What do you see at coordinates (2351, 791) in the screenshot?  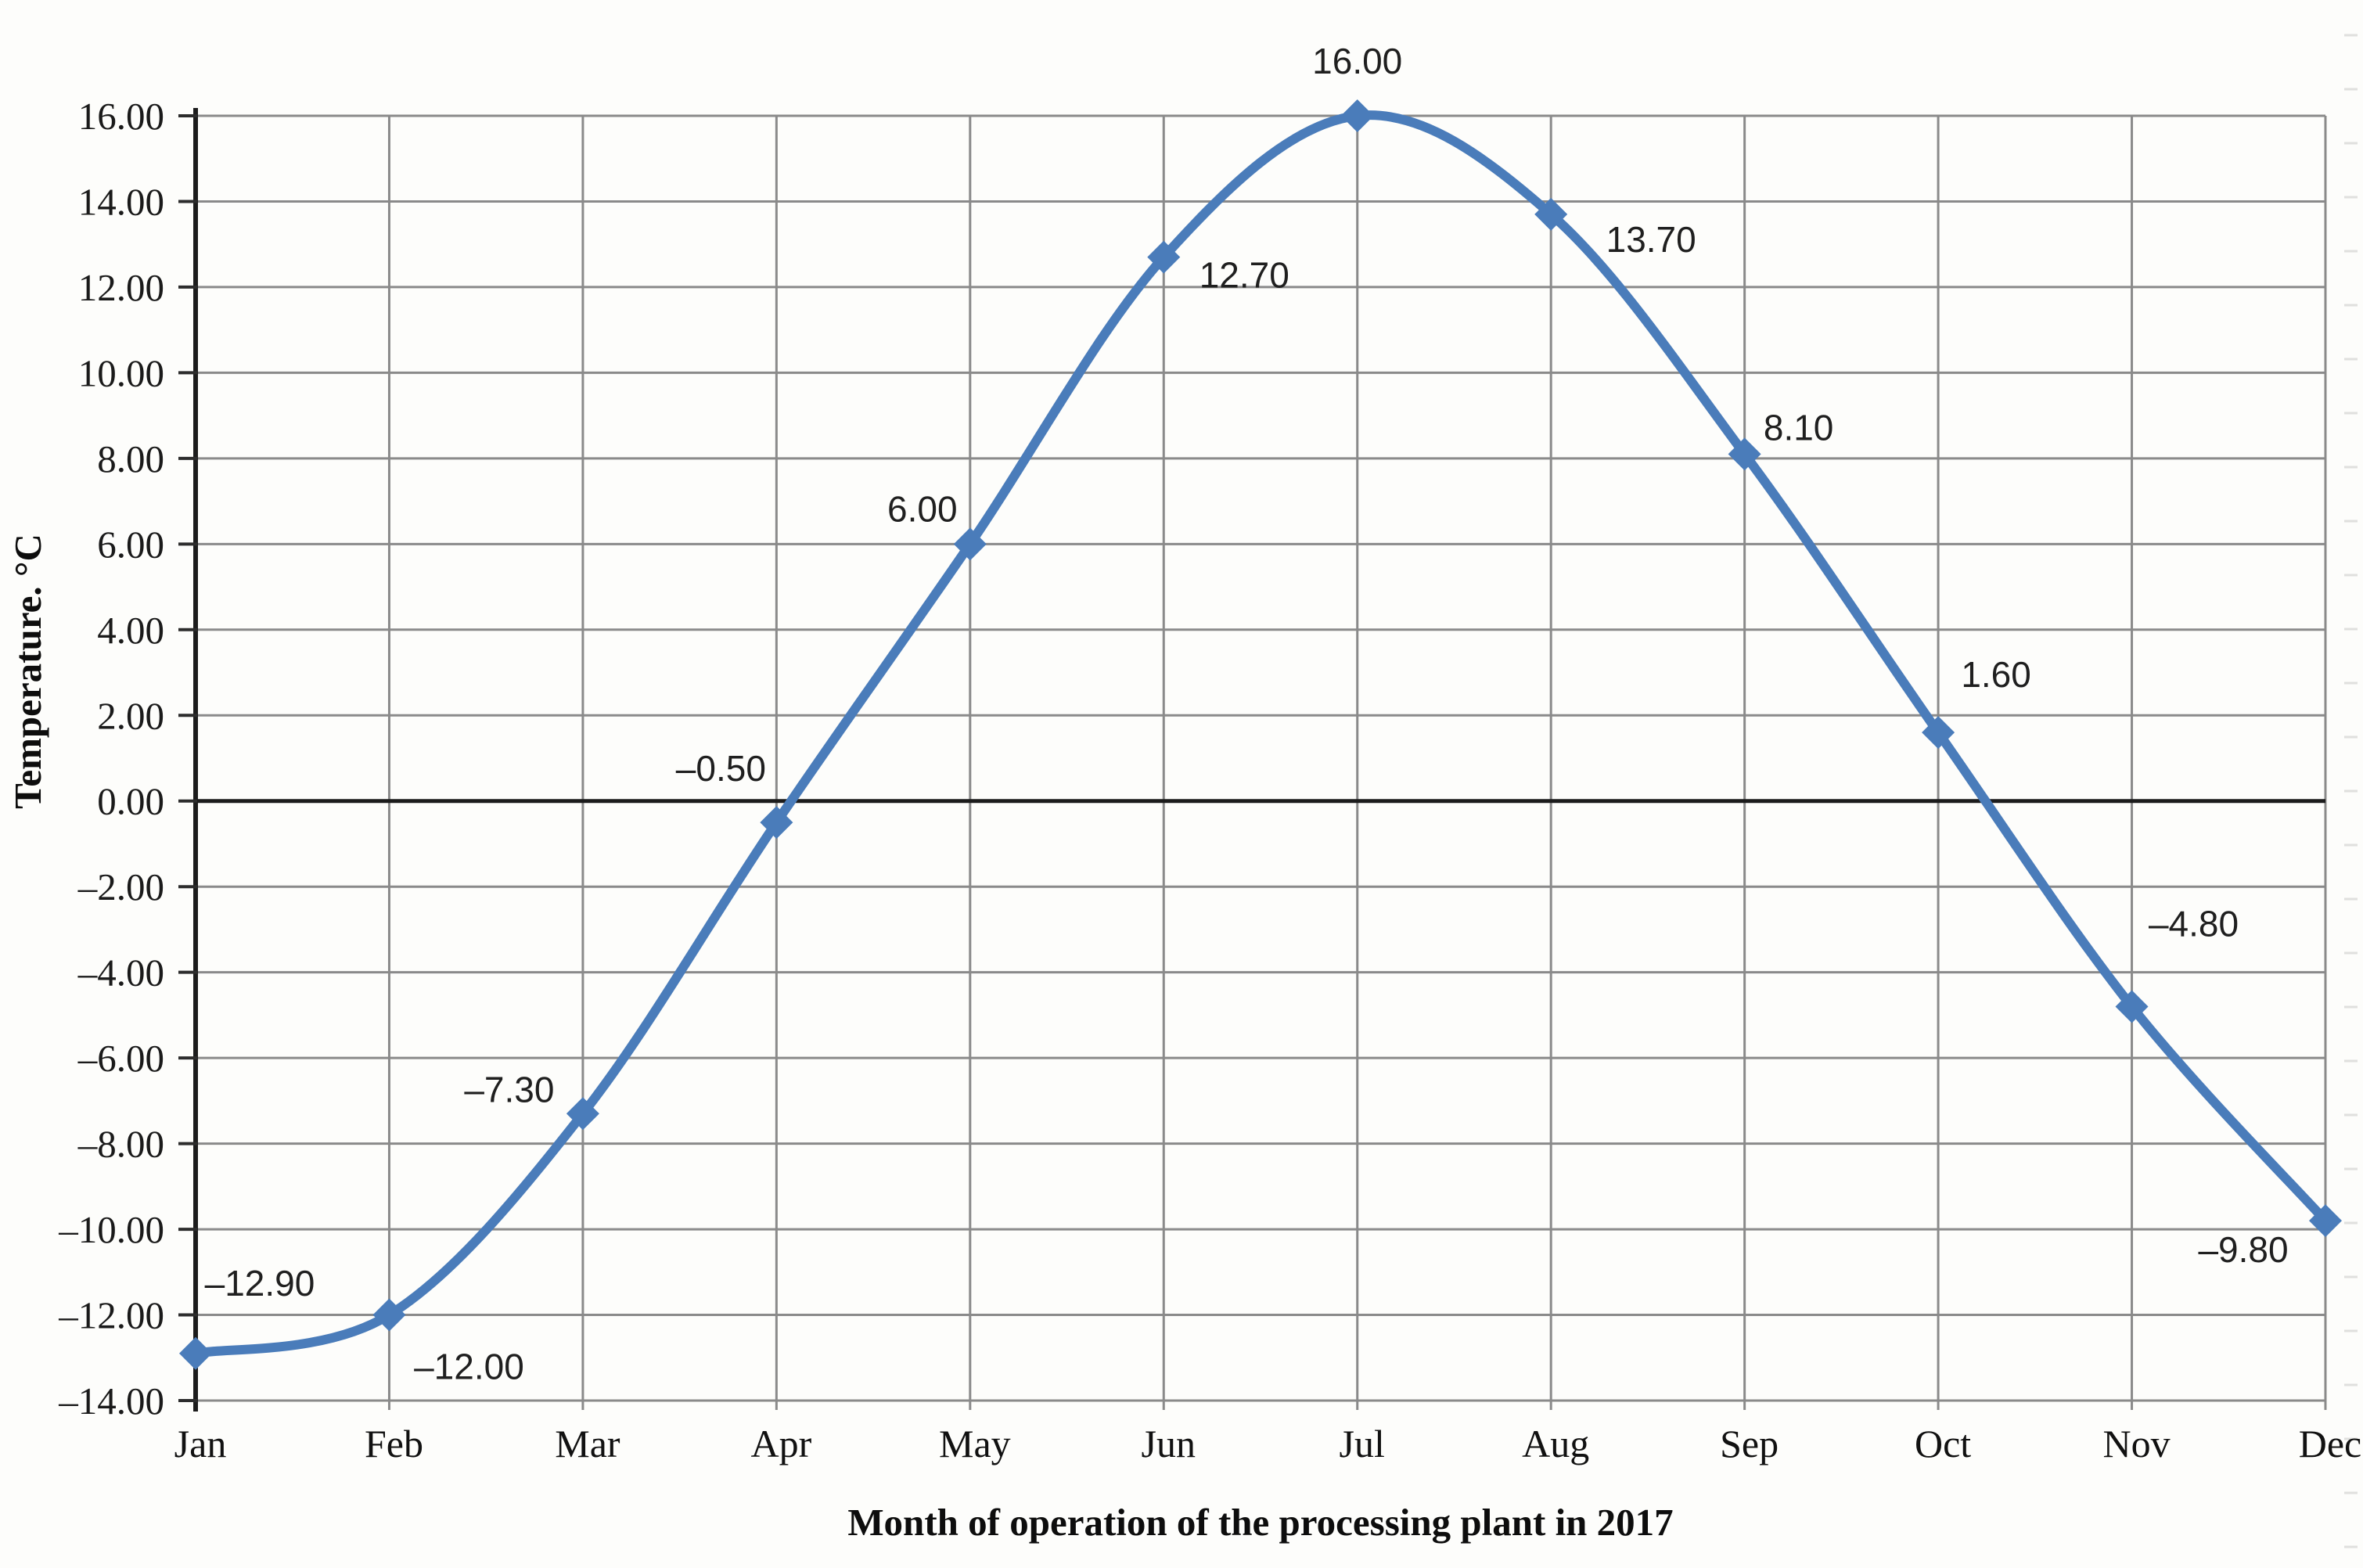 I see `right-edge-tick-marks` at bounding box center [2351, 791].